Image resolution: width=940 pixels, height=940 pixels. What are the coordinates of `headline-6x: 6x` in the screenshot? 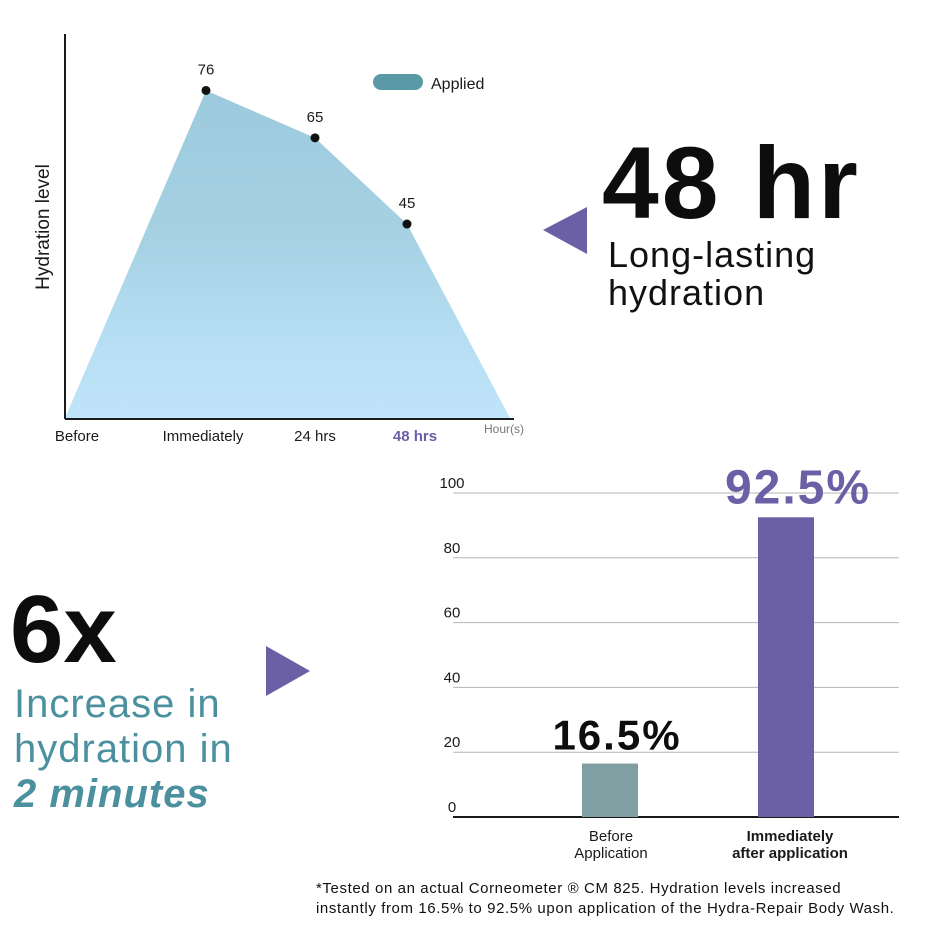 It's located at (63, 629).